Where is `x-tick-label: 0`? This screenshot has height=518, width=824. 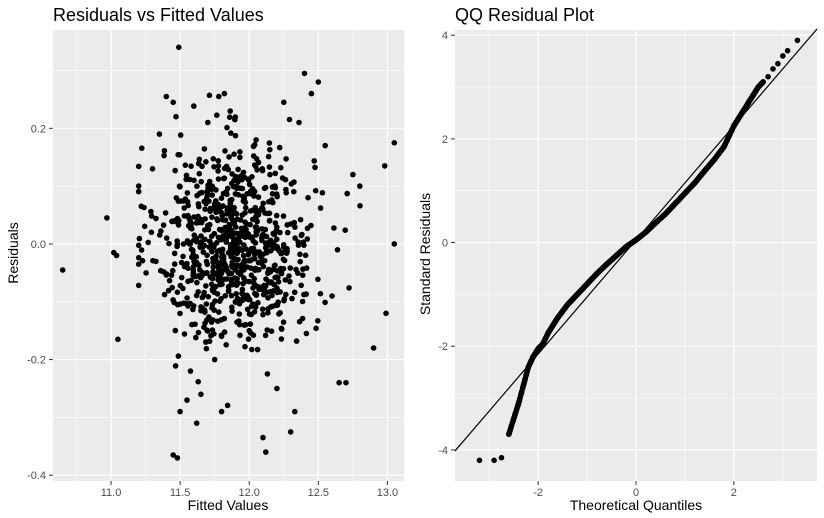
x-tick-label: 0 is located at coordinates (636, 493).